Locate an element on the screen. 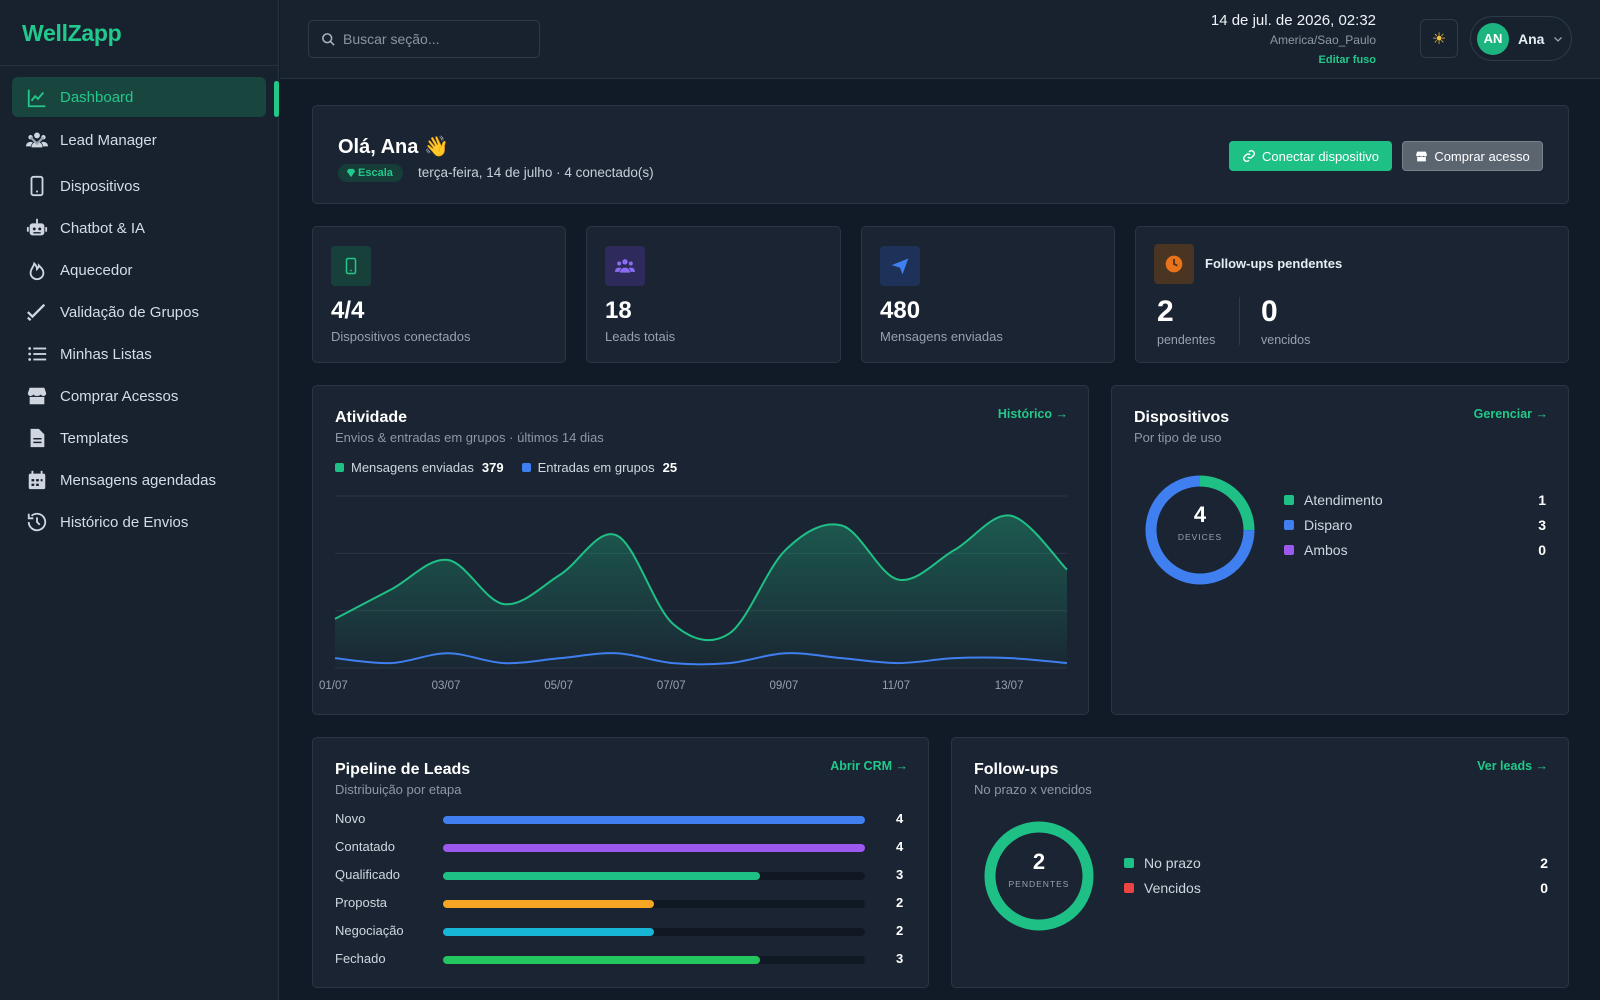  sidebar-item-label: Aquecedor is located at coordinates (96, 270).